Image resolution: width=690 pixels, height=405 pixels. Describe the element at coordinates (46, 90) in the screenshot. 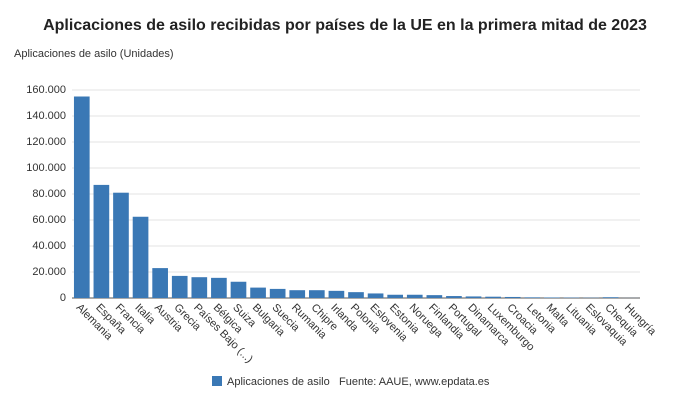

I see `y-tick-label: 160.000` at that location.